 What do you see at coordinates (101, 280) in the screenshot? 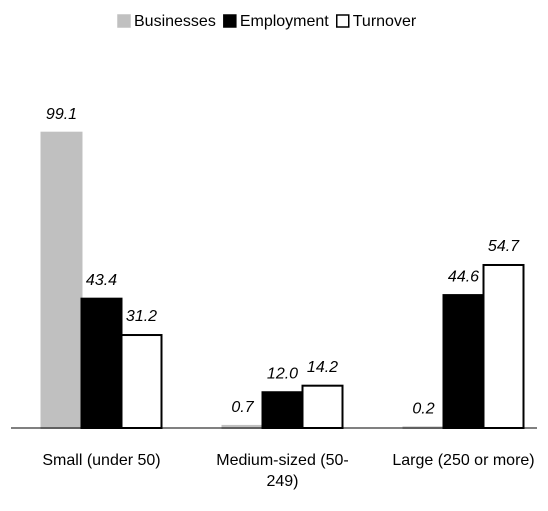
I see `value-label: 43.4` at bounding box center [101, 280].